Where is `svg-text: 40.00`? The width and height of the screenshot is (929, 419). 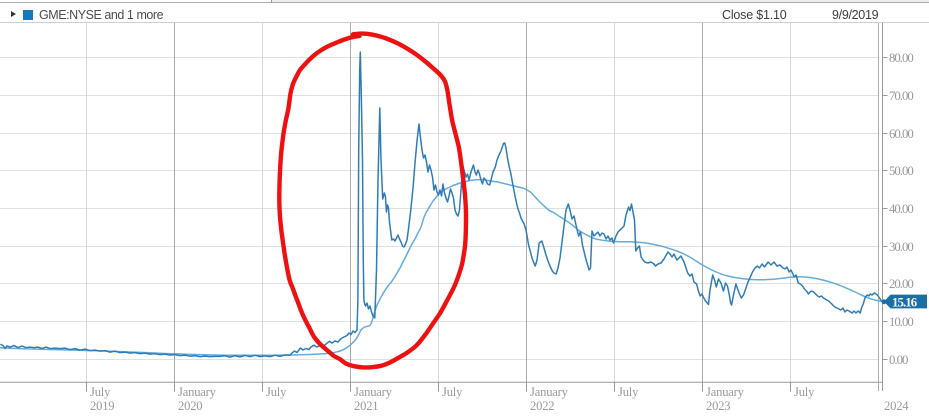 svg-text: 40.00 is located at coordinates (901, 209).